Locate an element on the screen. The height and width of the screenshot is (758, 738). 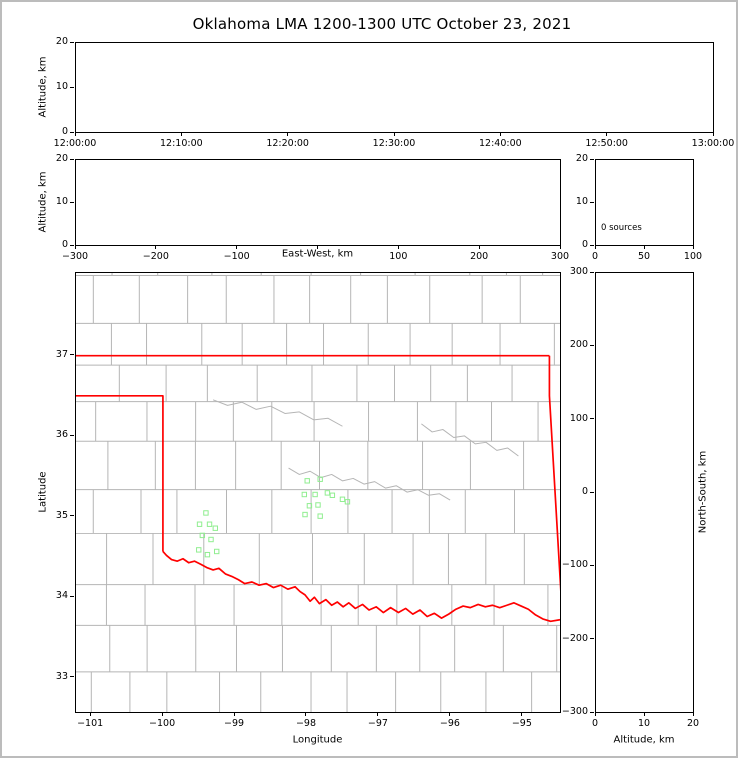
tick-label: 12:40:00 is located at coordinates (500, 143).